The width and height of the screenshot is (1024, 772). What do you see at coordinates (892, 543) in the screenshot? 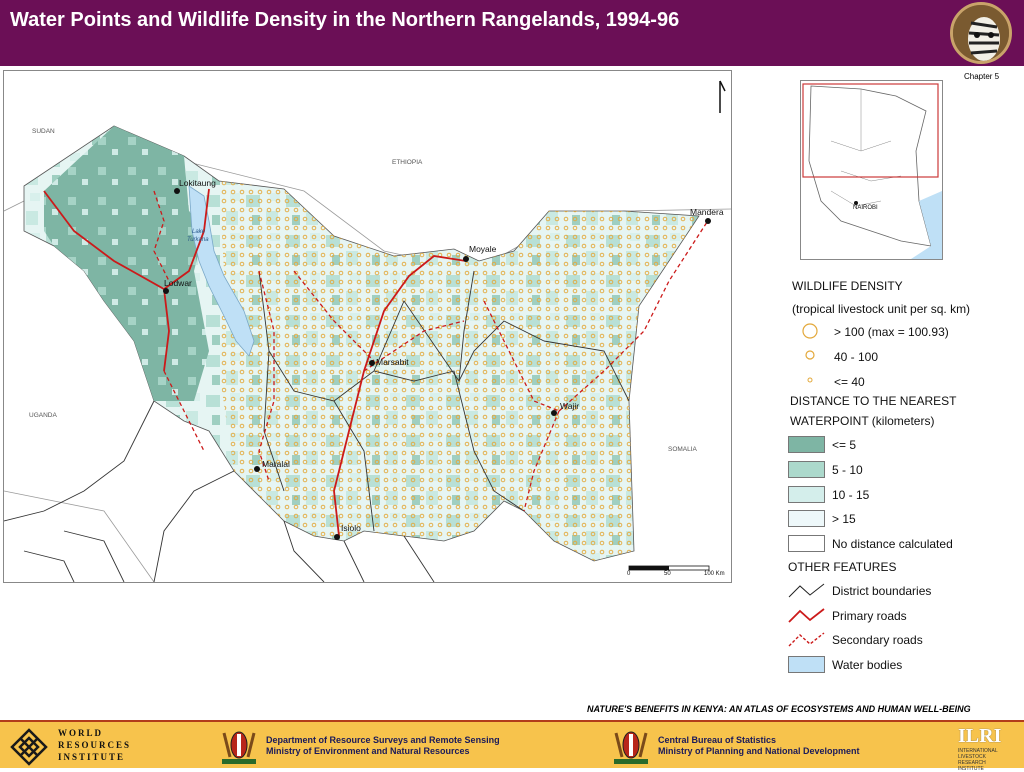
I see `legend-distance-label: No distance calculated` at bounding box center [892, 543].